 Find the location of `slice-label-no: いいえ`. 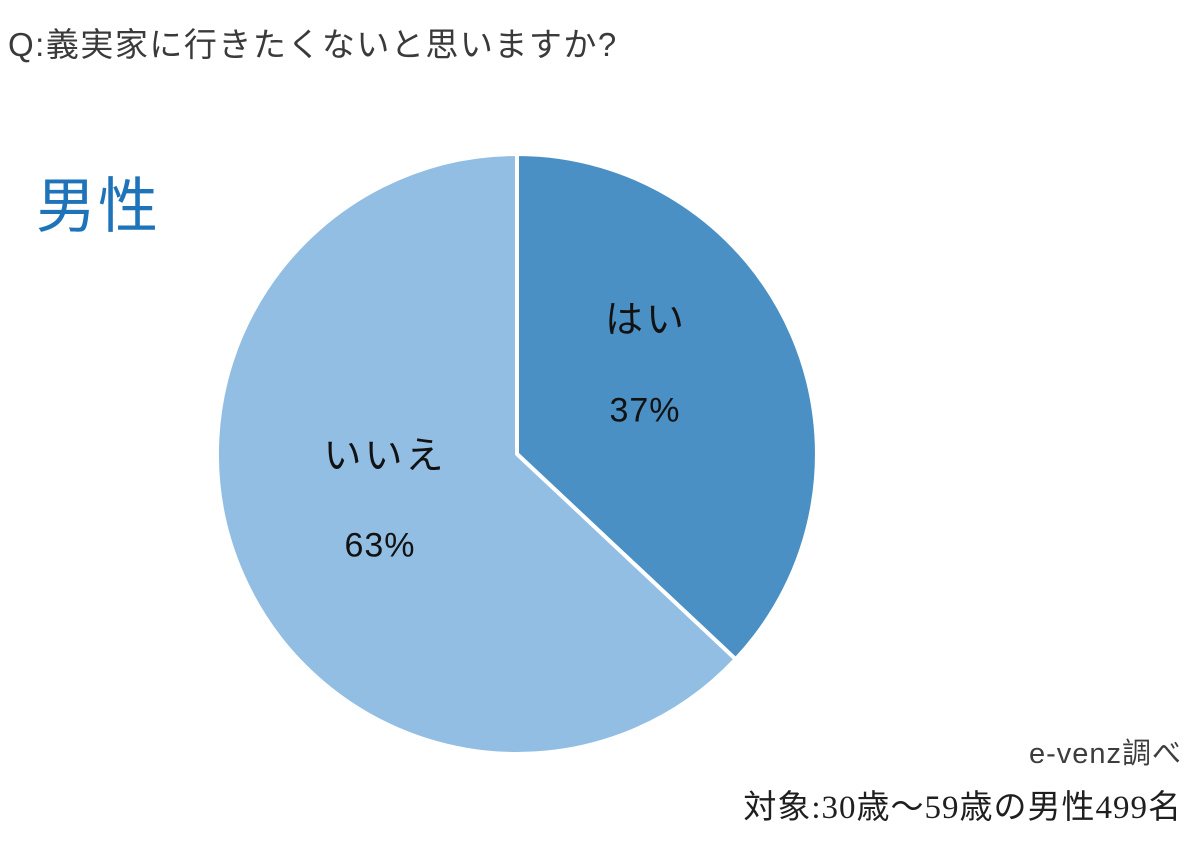

slice-label-no: いいえ is located at coordinates (385, 456).